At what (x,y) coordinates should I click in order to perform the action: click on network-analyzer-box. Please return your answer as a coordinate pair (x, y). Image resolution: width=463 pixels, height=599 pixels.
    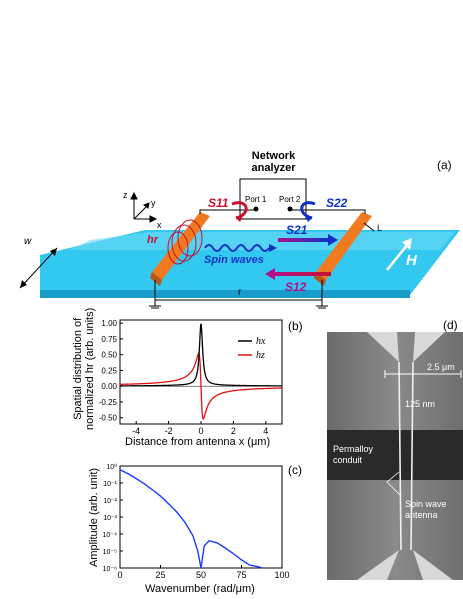
    Looking at the image, I should click on (273, 199).